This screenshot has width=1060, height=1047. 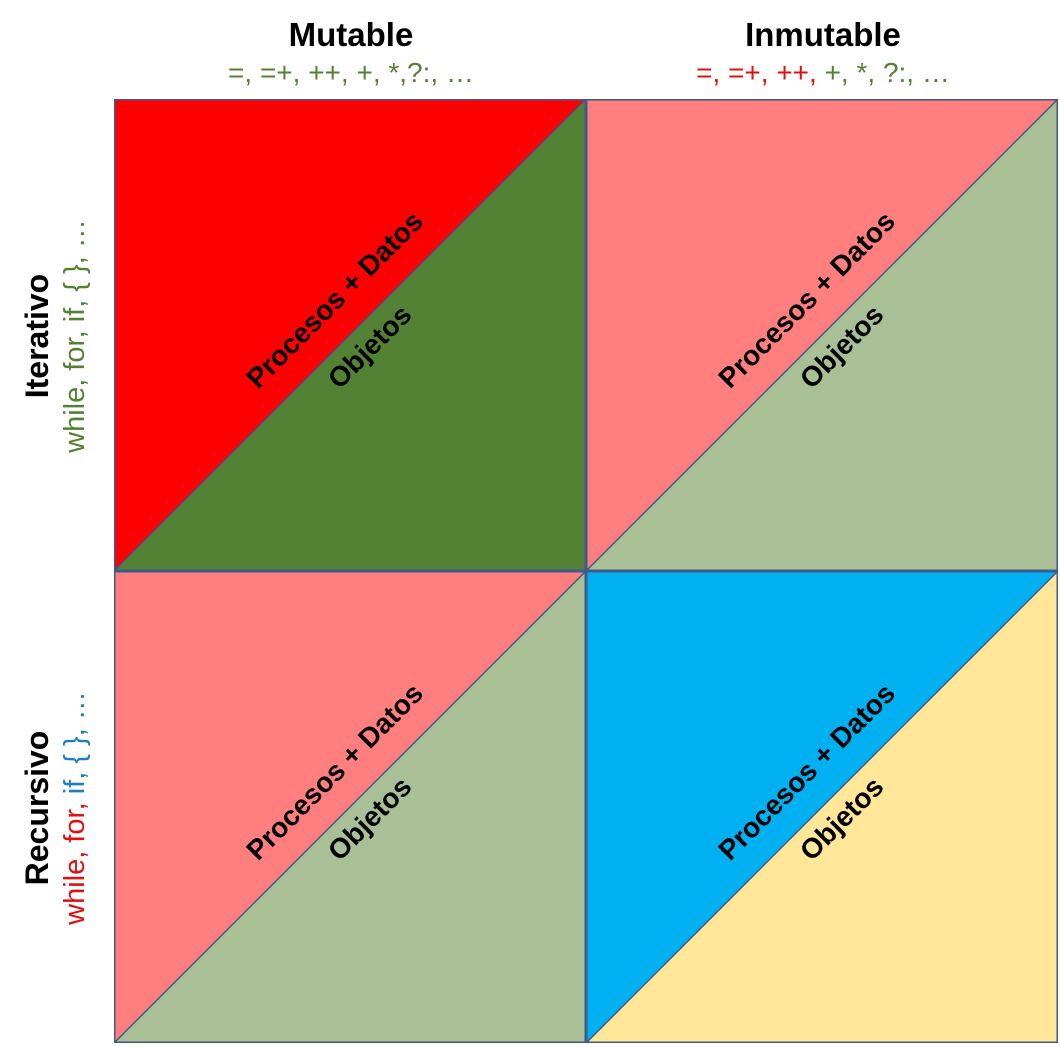 I want to click on operators-text-red: =, =+, ++,, so click(x=756, y=72).